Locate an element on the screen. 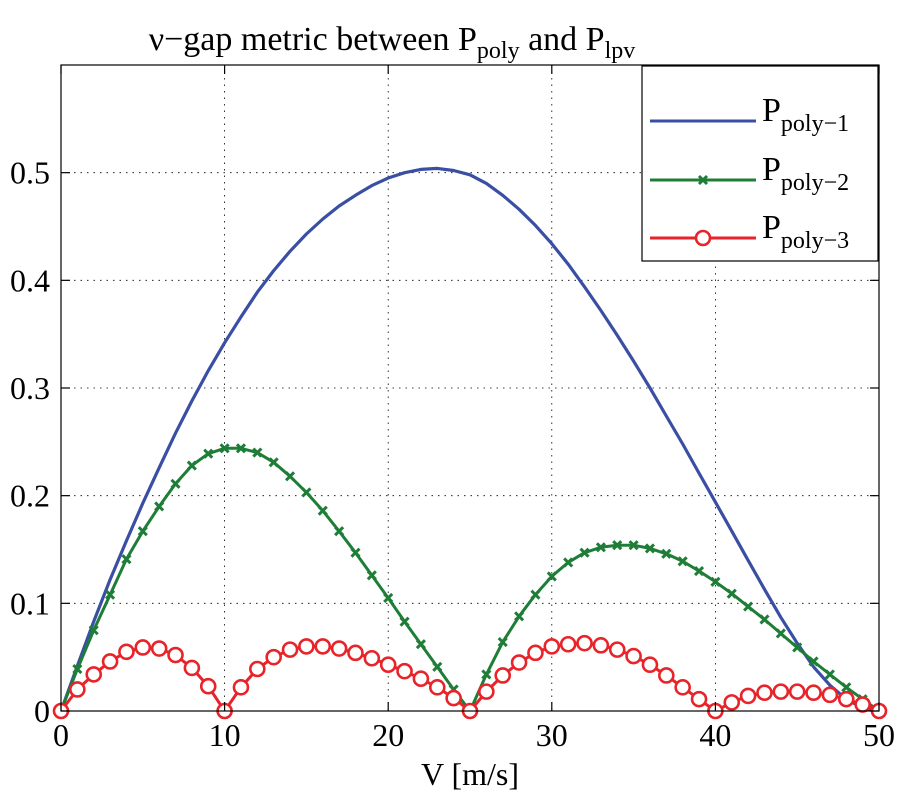 The height and width of the screenshot is (796, 902). x-tick-label: 10 is located at coordinates (225, 735).